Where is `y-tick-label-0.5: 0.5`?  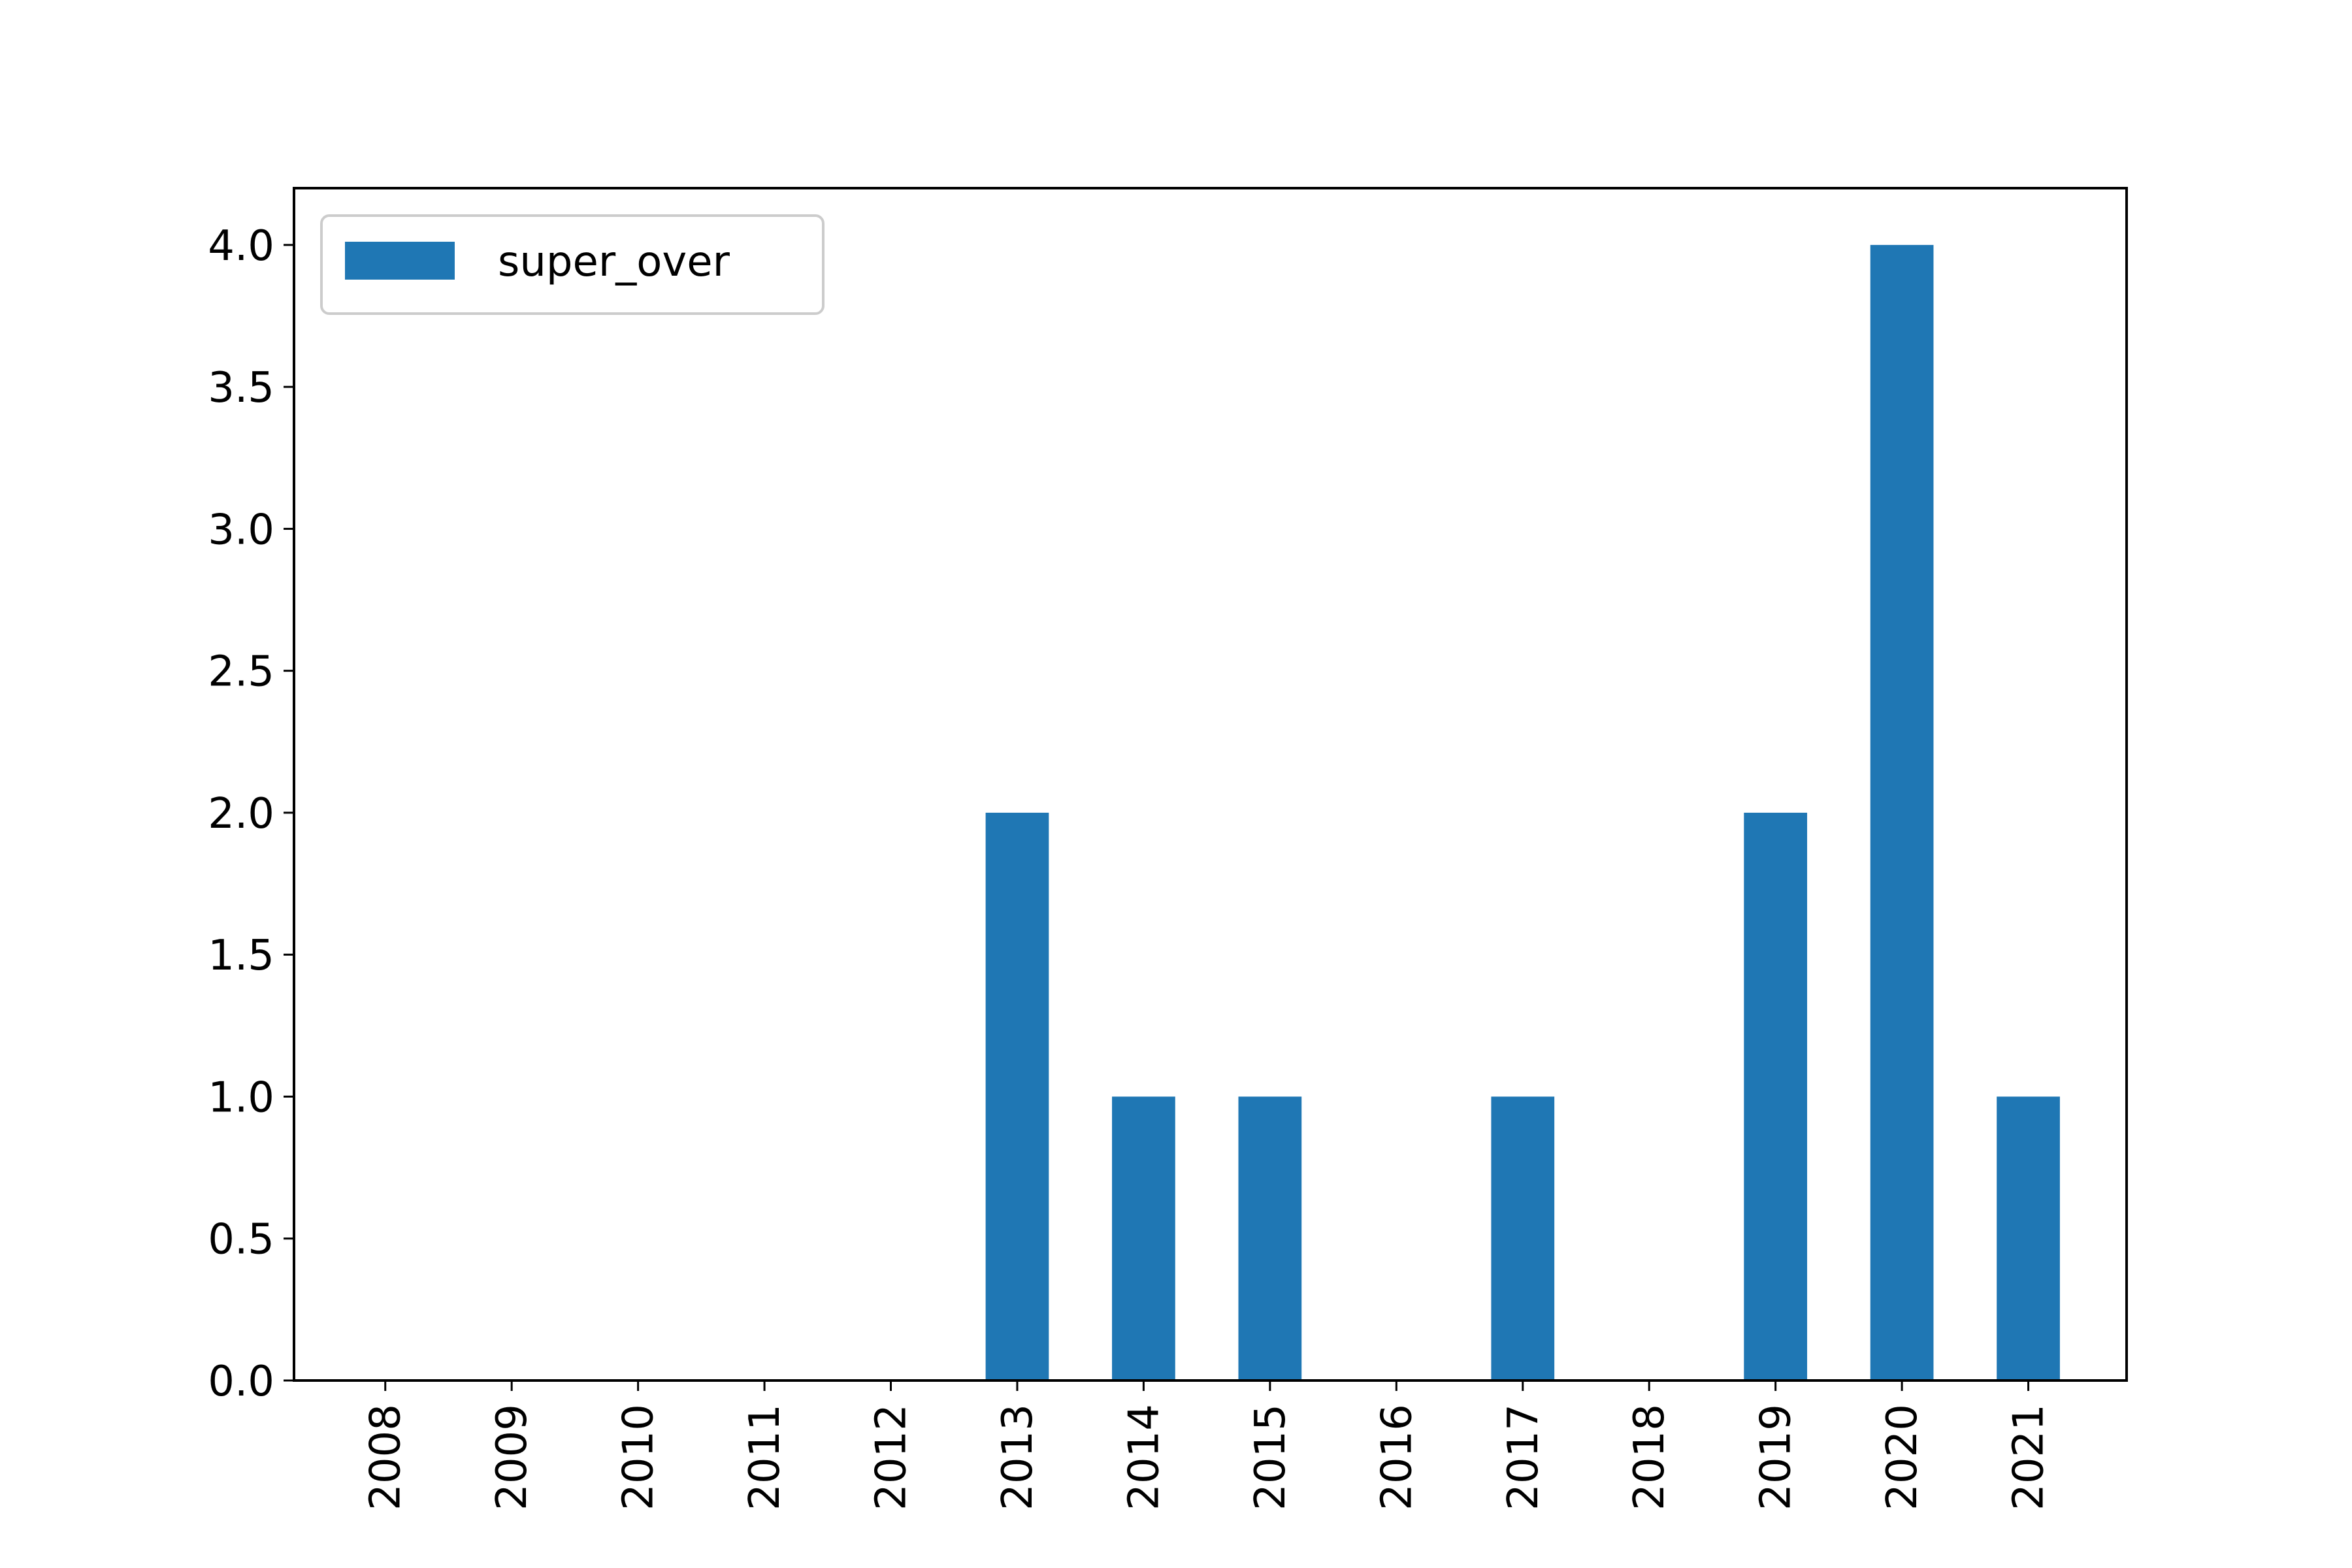 y-tick-label-0.5: 0.5 is located at coordinates (241, 1240).